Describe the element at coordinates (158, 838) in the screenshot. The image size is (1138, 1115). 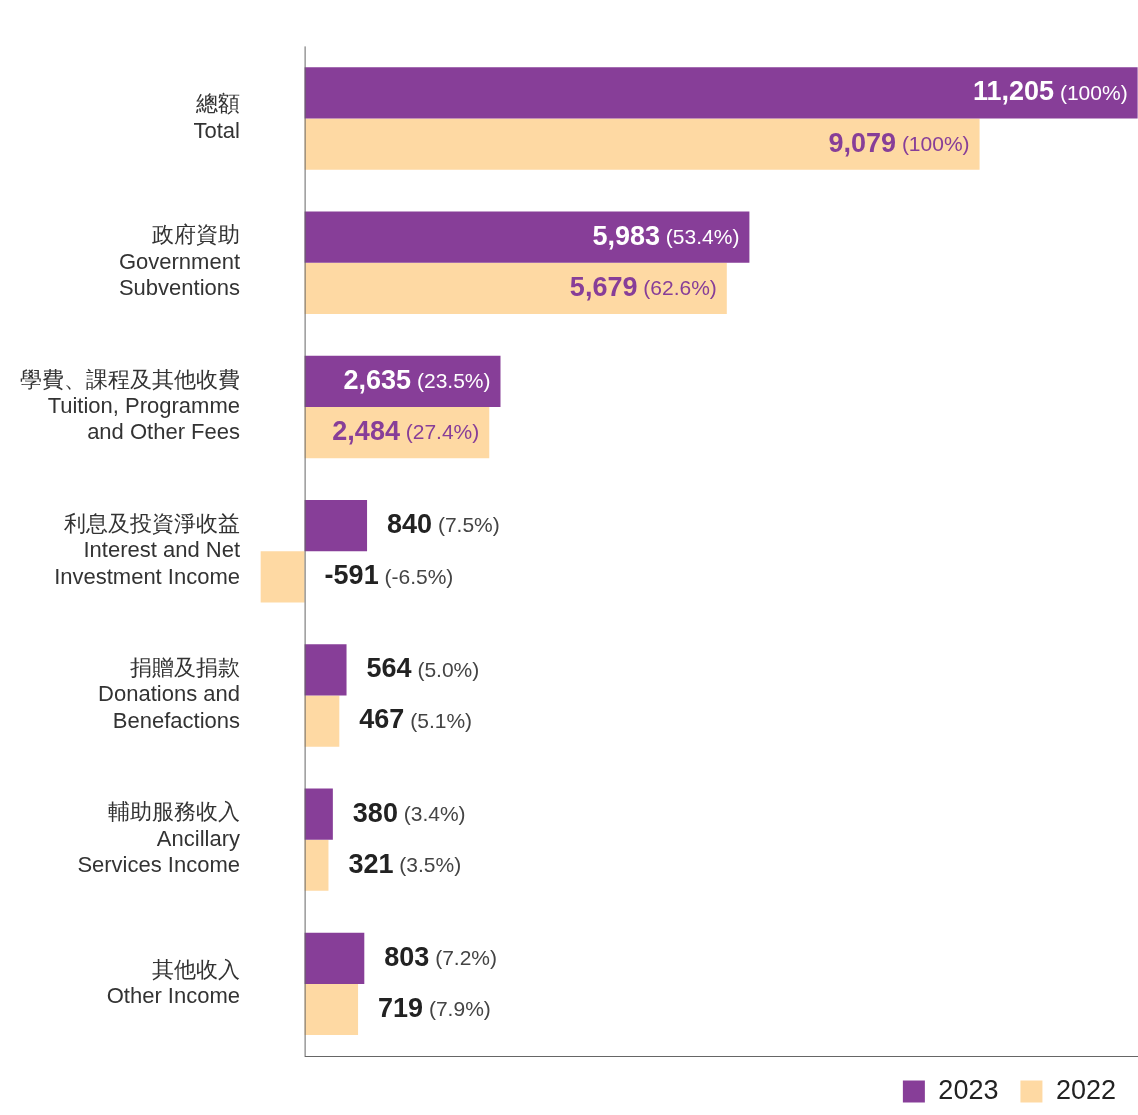
I see `y-tick-label: 輔助服務收入 Ancillary Services Income` at that location.